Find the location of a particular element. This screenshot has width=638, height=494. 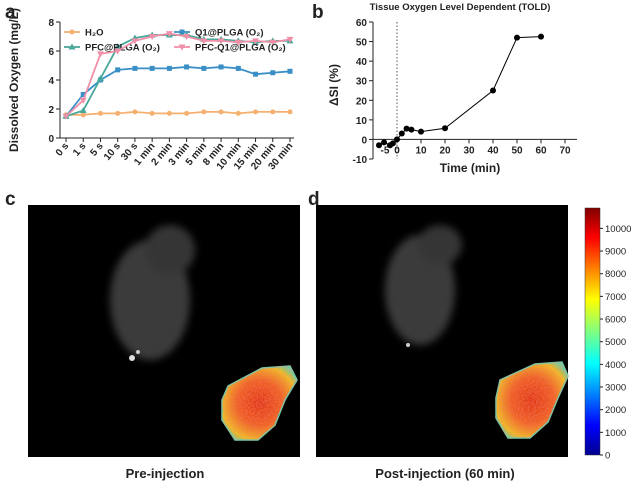

colorbar-tick-label: 0 is located at coordinates (607, 456).